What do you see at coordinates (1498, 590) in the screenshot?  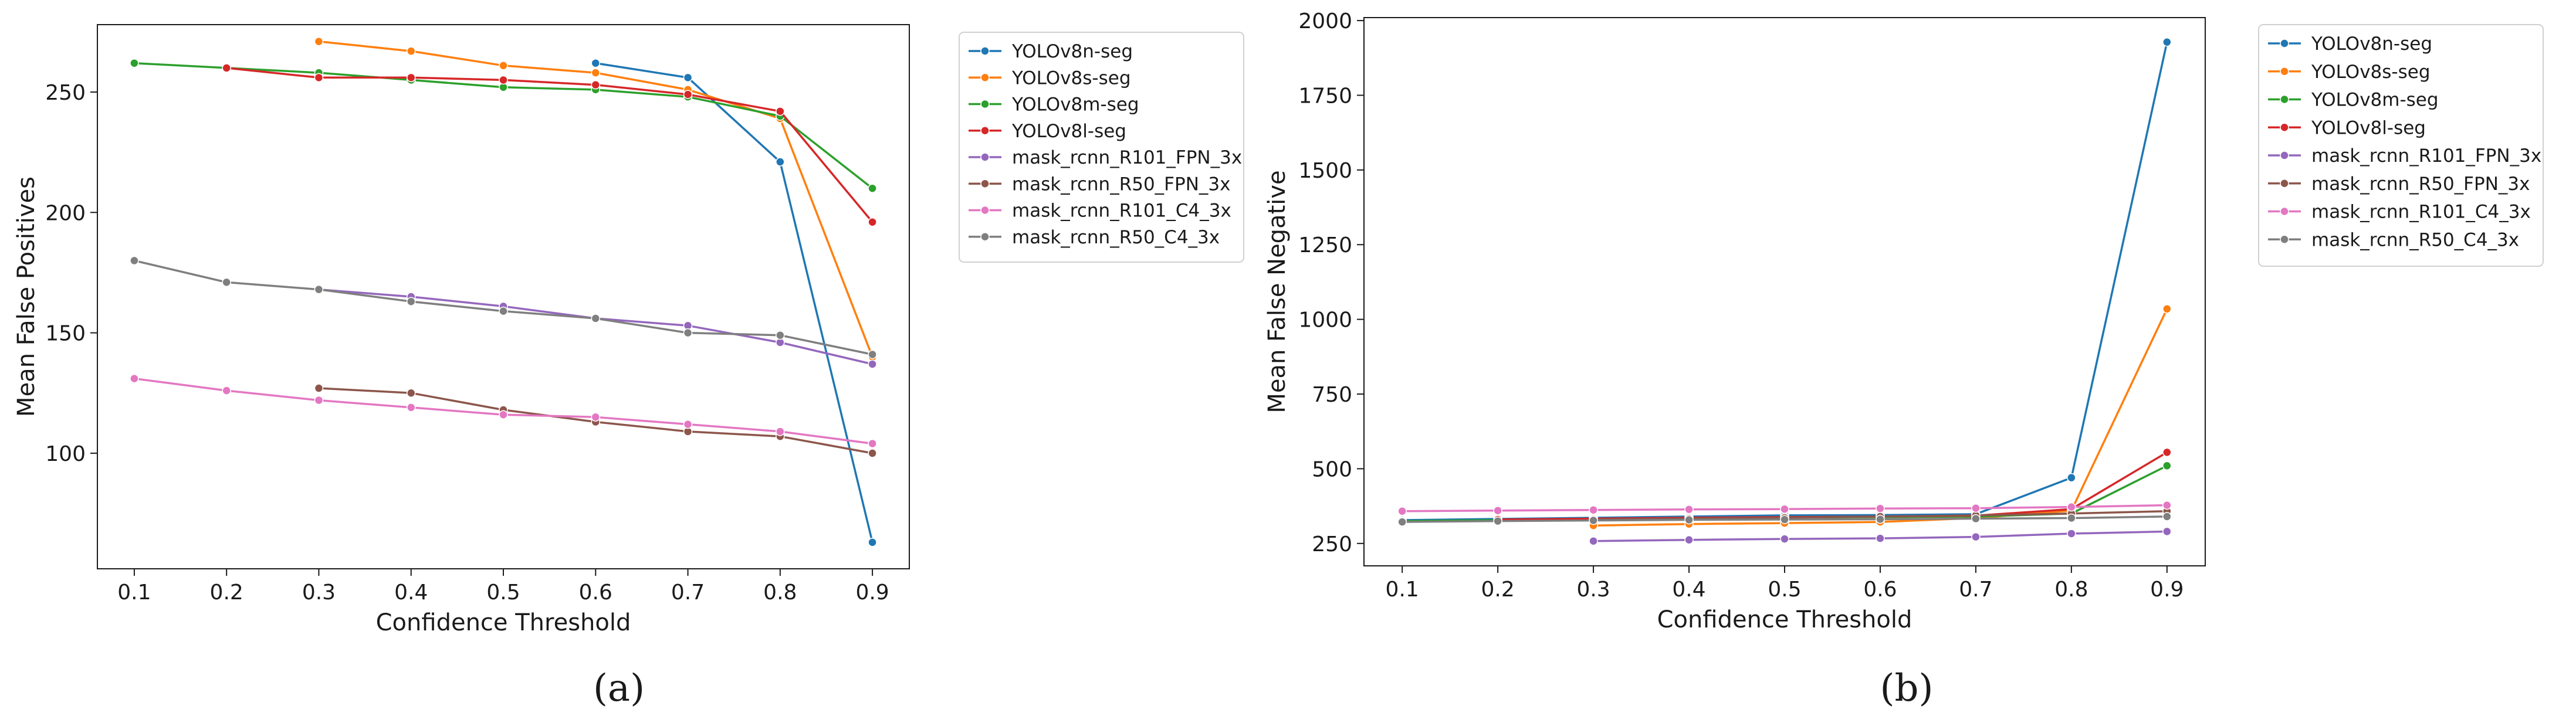 I see `x-tick-label: 0.2` at bounding box center [1498, 590].